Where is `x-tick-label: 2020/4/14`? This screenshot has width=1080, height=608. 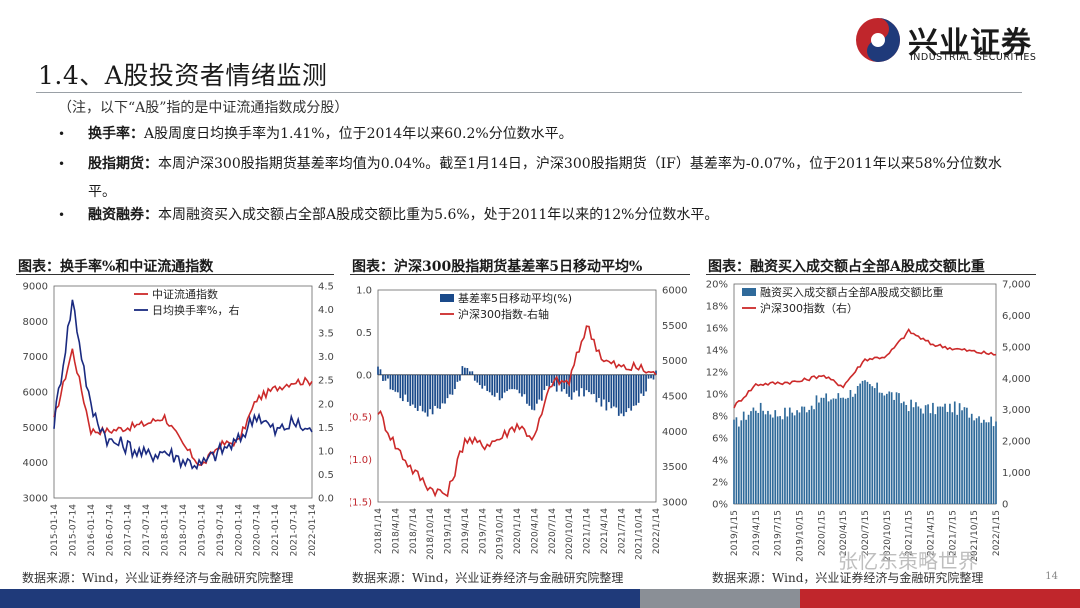
x-tick-label: 2020/4/14 is located at coordinates (535, 531).